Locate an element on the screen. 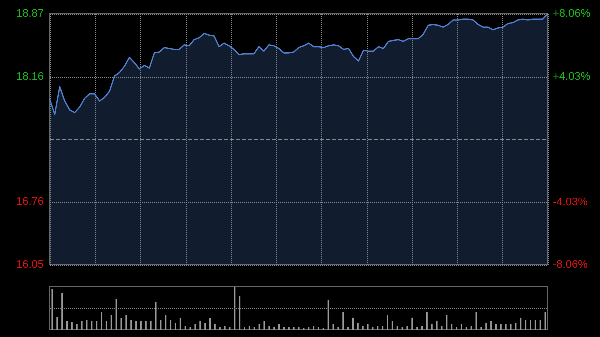 The width and height of the screenshot is (600, 337). y-tick-label: 18.16 is located at coordinates (30, 77).